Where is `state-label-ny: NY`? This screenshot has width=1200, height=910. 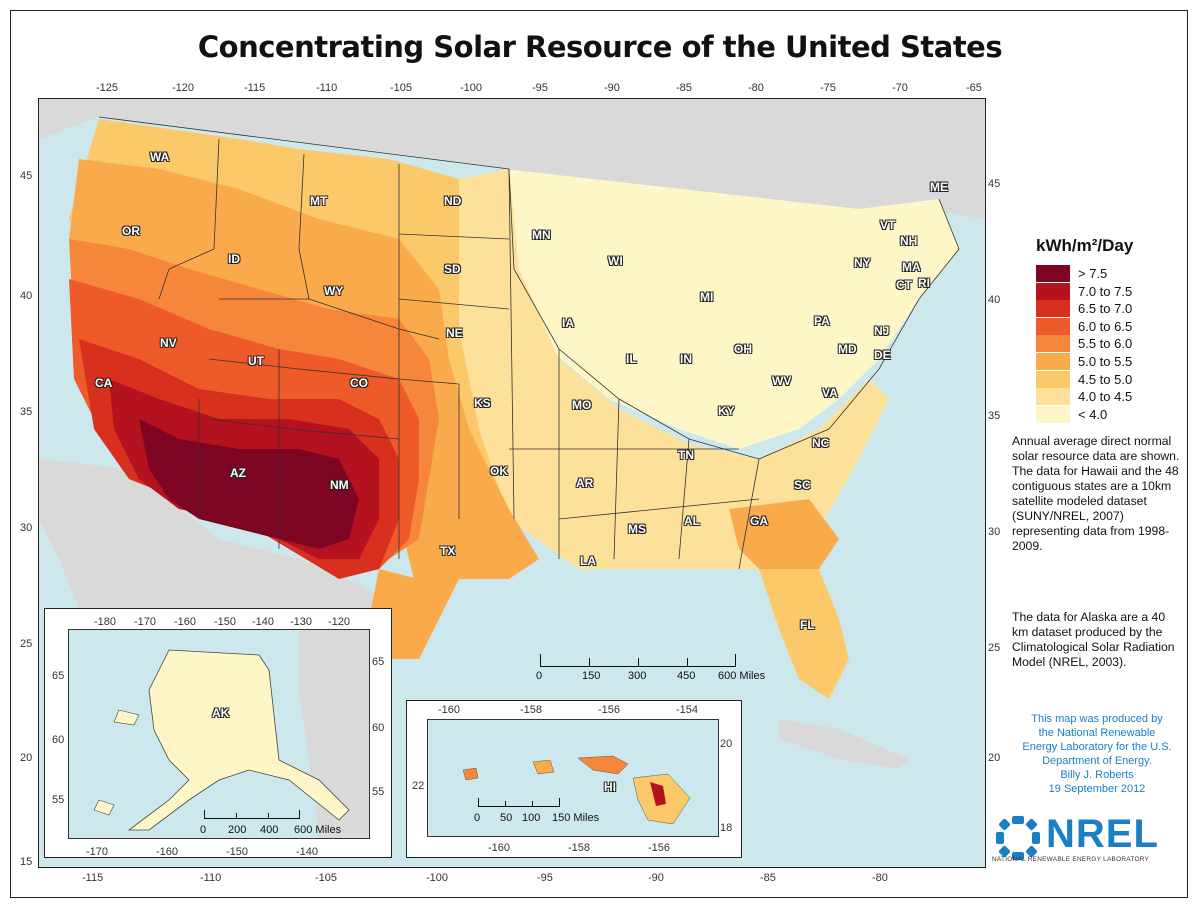
state-label-ny: NY is located at coordinates (862, 263).